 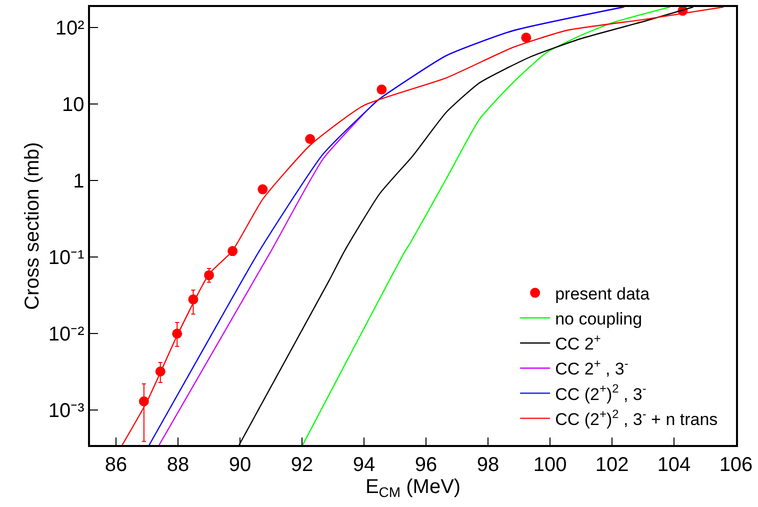 I want to click on legend-label: no coupling, so click(x=598, y=319).